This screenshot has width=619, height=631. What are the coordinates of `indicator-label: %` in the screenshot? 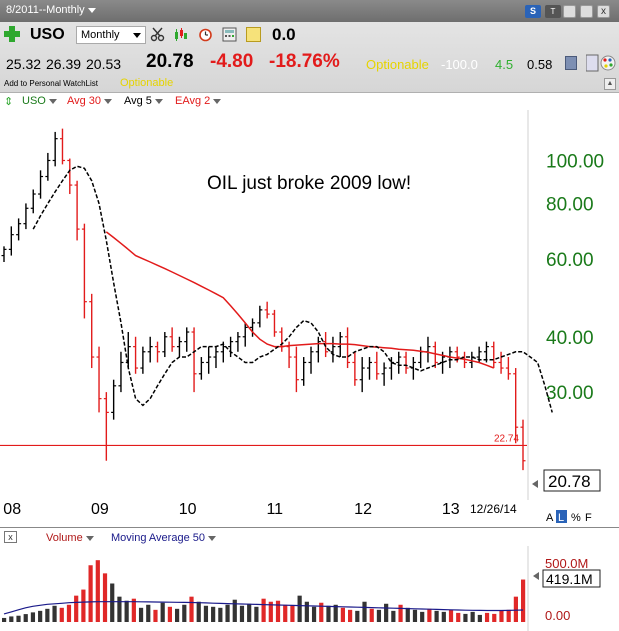 It's located at (576, 518).